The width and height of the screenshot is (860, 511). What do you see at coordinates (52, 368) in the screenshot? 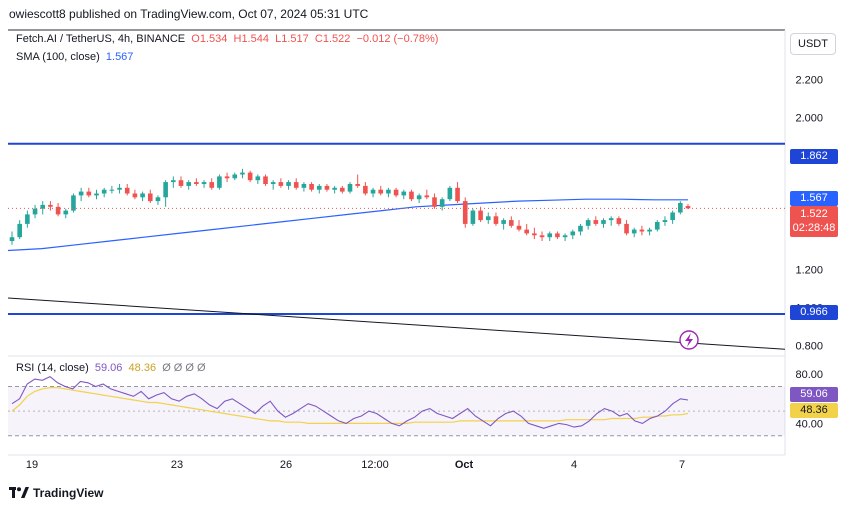
I see `rsi-legend-label: RSI (14, close)` at bounding box center [52, 368].